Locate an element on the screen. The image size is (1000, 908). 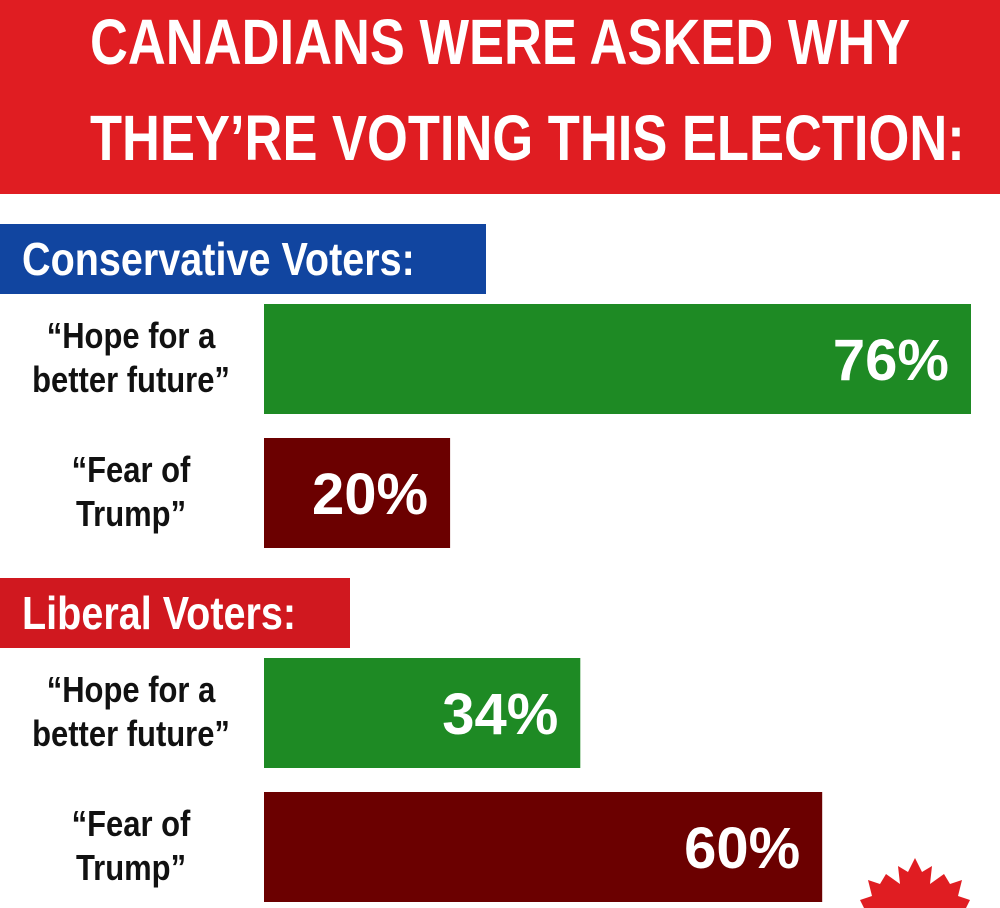
row-label-conservative-fear: “Fear of Trump” is located at coordinates (131, 492).